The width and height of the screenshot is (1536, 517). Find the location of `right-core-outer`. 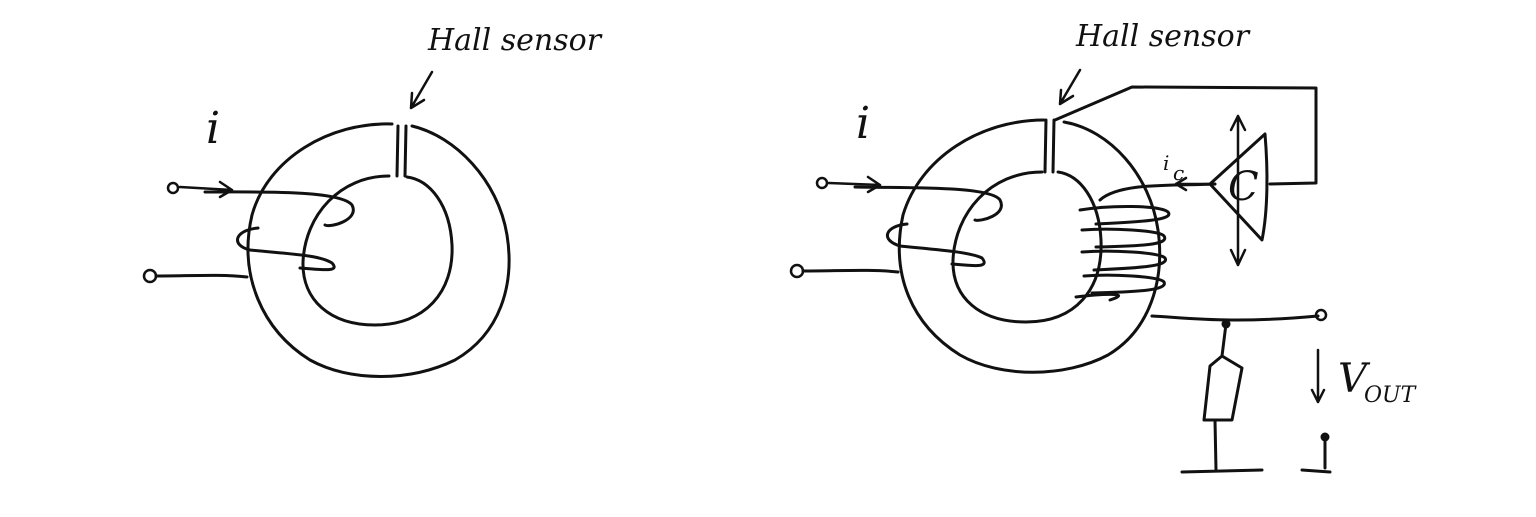

right-core-outer is located at coordinates (1029, 246).